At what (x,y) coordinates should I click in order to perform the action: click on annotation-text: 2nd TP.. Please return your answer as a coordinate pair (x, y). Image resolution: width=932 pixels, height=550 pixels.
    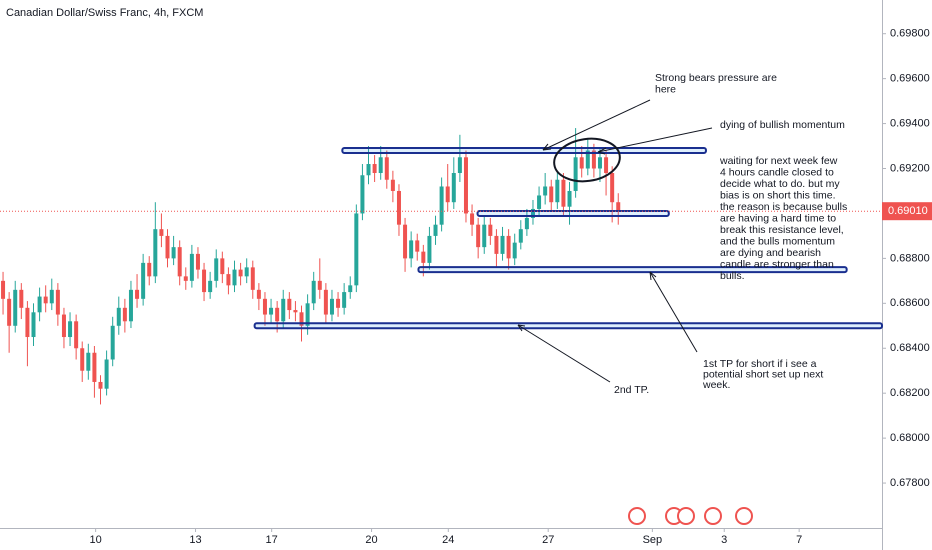
    Looking at the image, I should click on (631, 390).